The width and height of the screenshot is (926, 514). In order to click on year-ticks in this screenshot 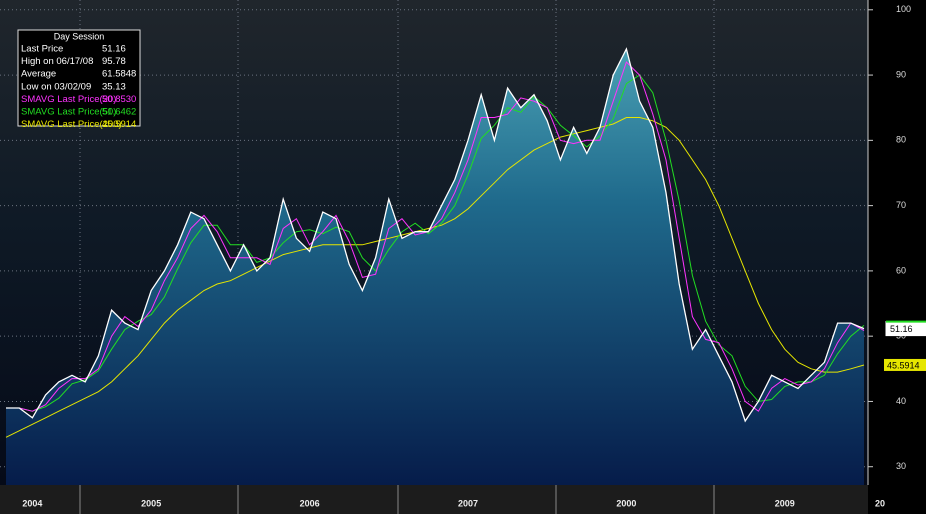, I will do `click(397, 499)`.